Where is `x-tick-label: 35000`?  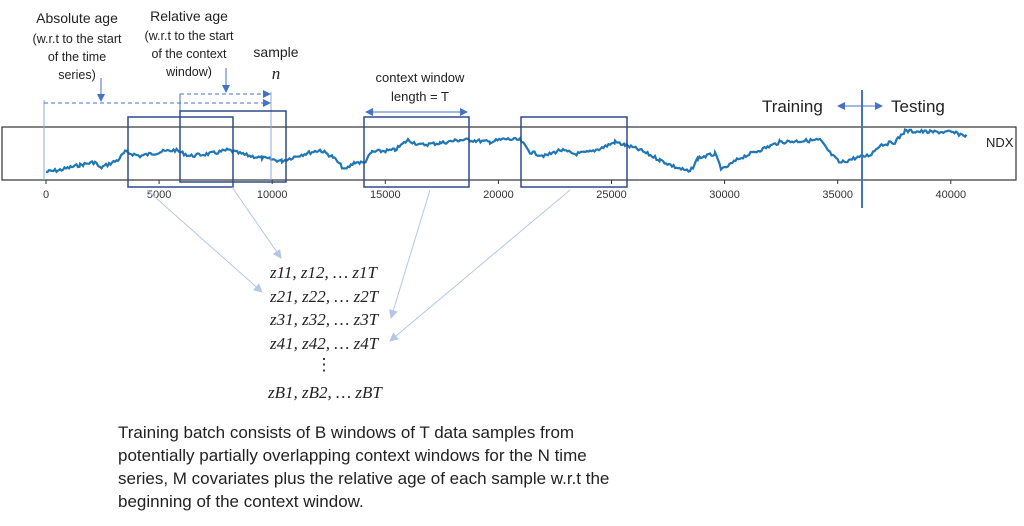
x-tick-label: 35000 is located at coordinates (837, 195).